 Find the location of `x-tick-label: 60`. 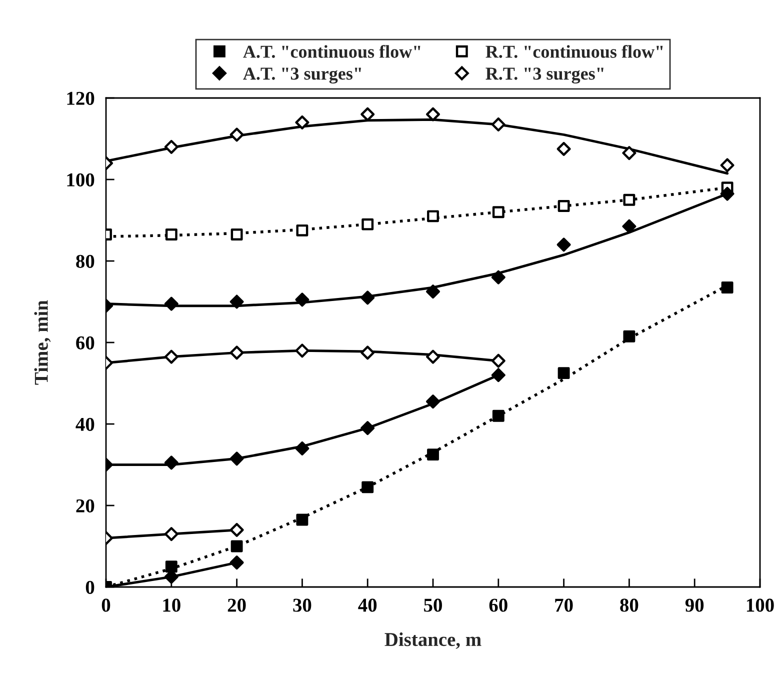

x-tick-label: 60 is located at coordinates (498, 605).